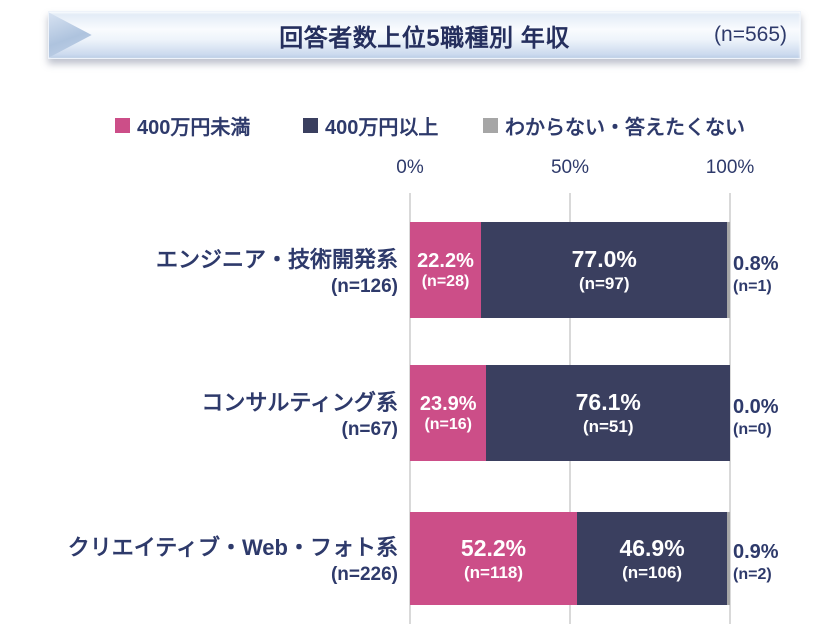 The width and height of the screenshot is (814, 624). What do you see at coordinates (730, 408) in the screenshot?
I see `gridline-100pct` at bounding box center [730, 408].